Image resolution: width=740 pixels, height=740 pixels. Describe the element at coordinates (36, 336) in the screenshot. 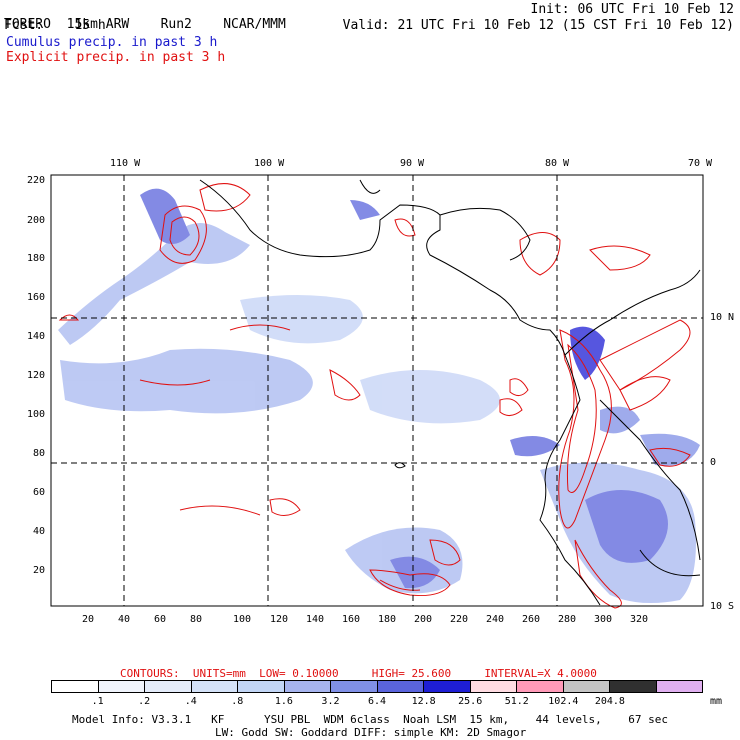

I see `y-tick: 140` at that location.